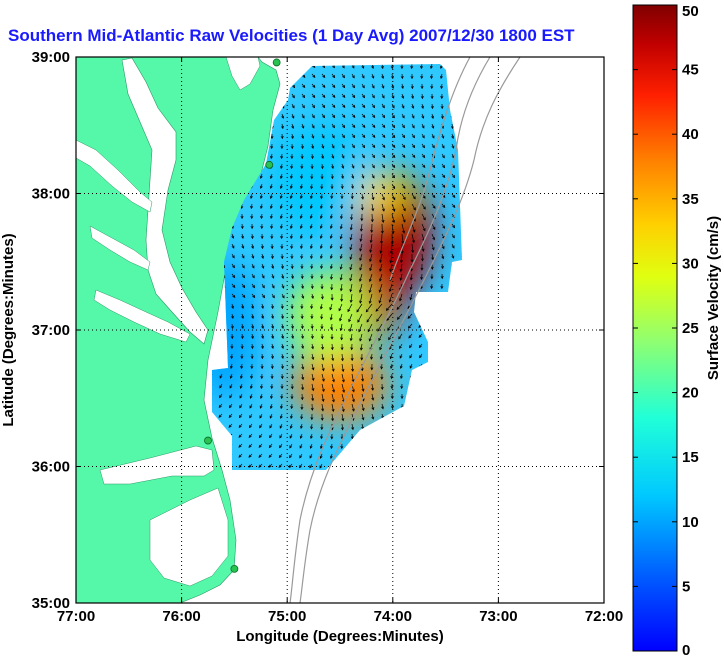  I want to click on delaware-bay, so click(243, 74).